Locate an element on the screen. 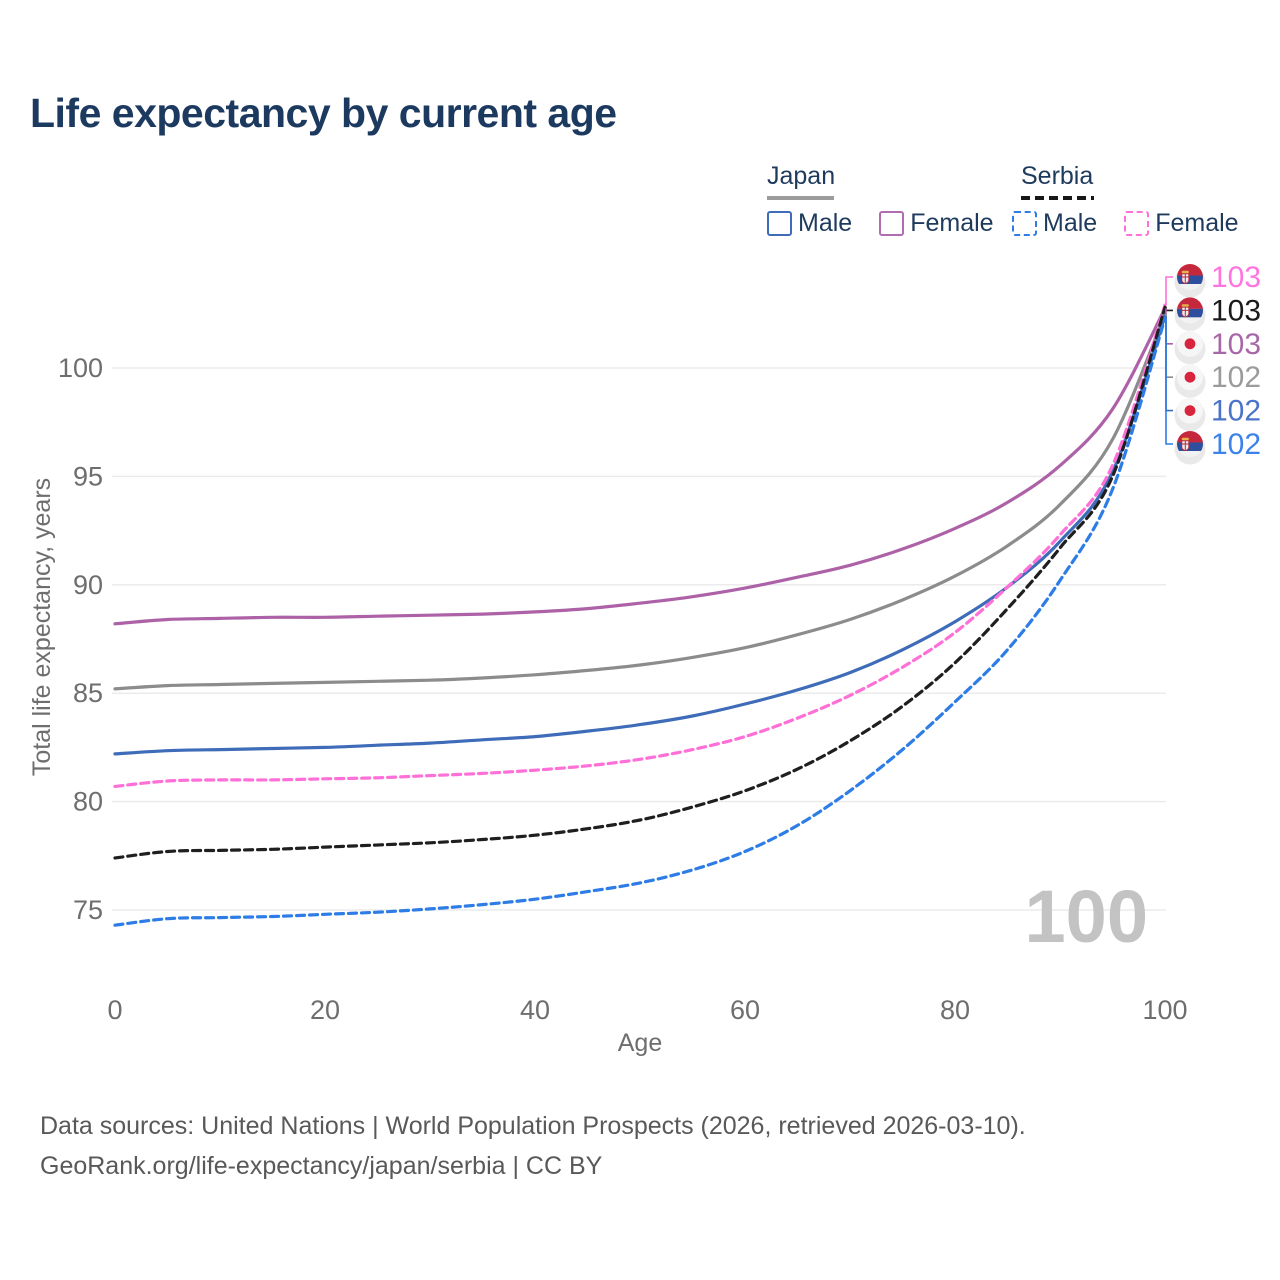 The height and width of the screenshot is (1280, 1280). legend-line-sample-serbia is located at coordinates (1057, 198).